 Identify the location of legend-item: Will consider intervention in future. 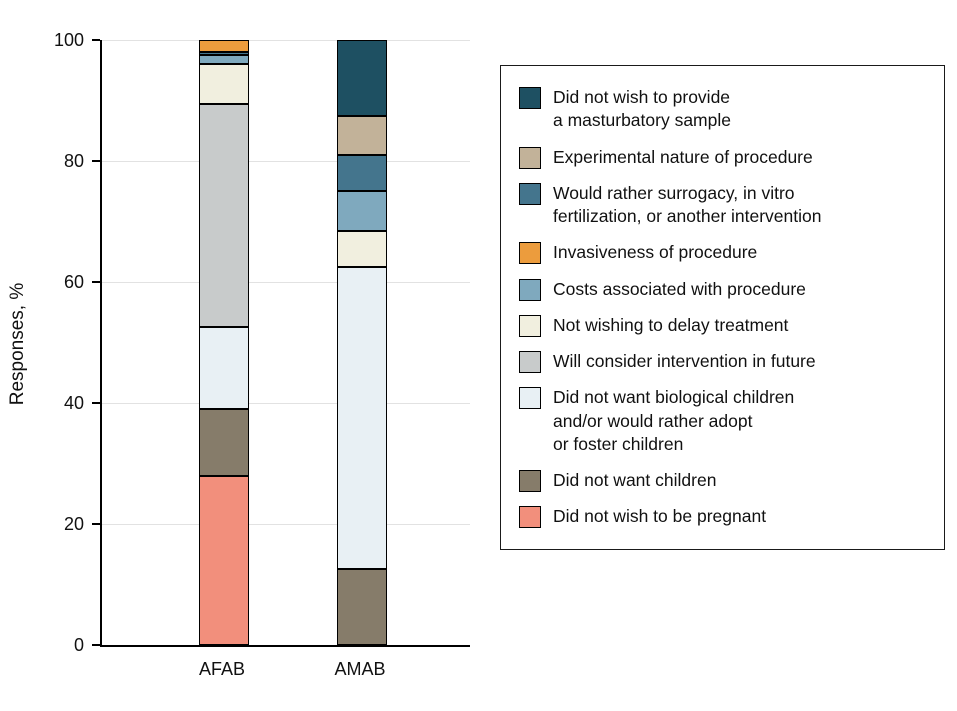
(722, 362).